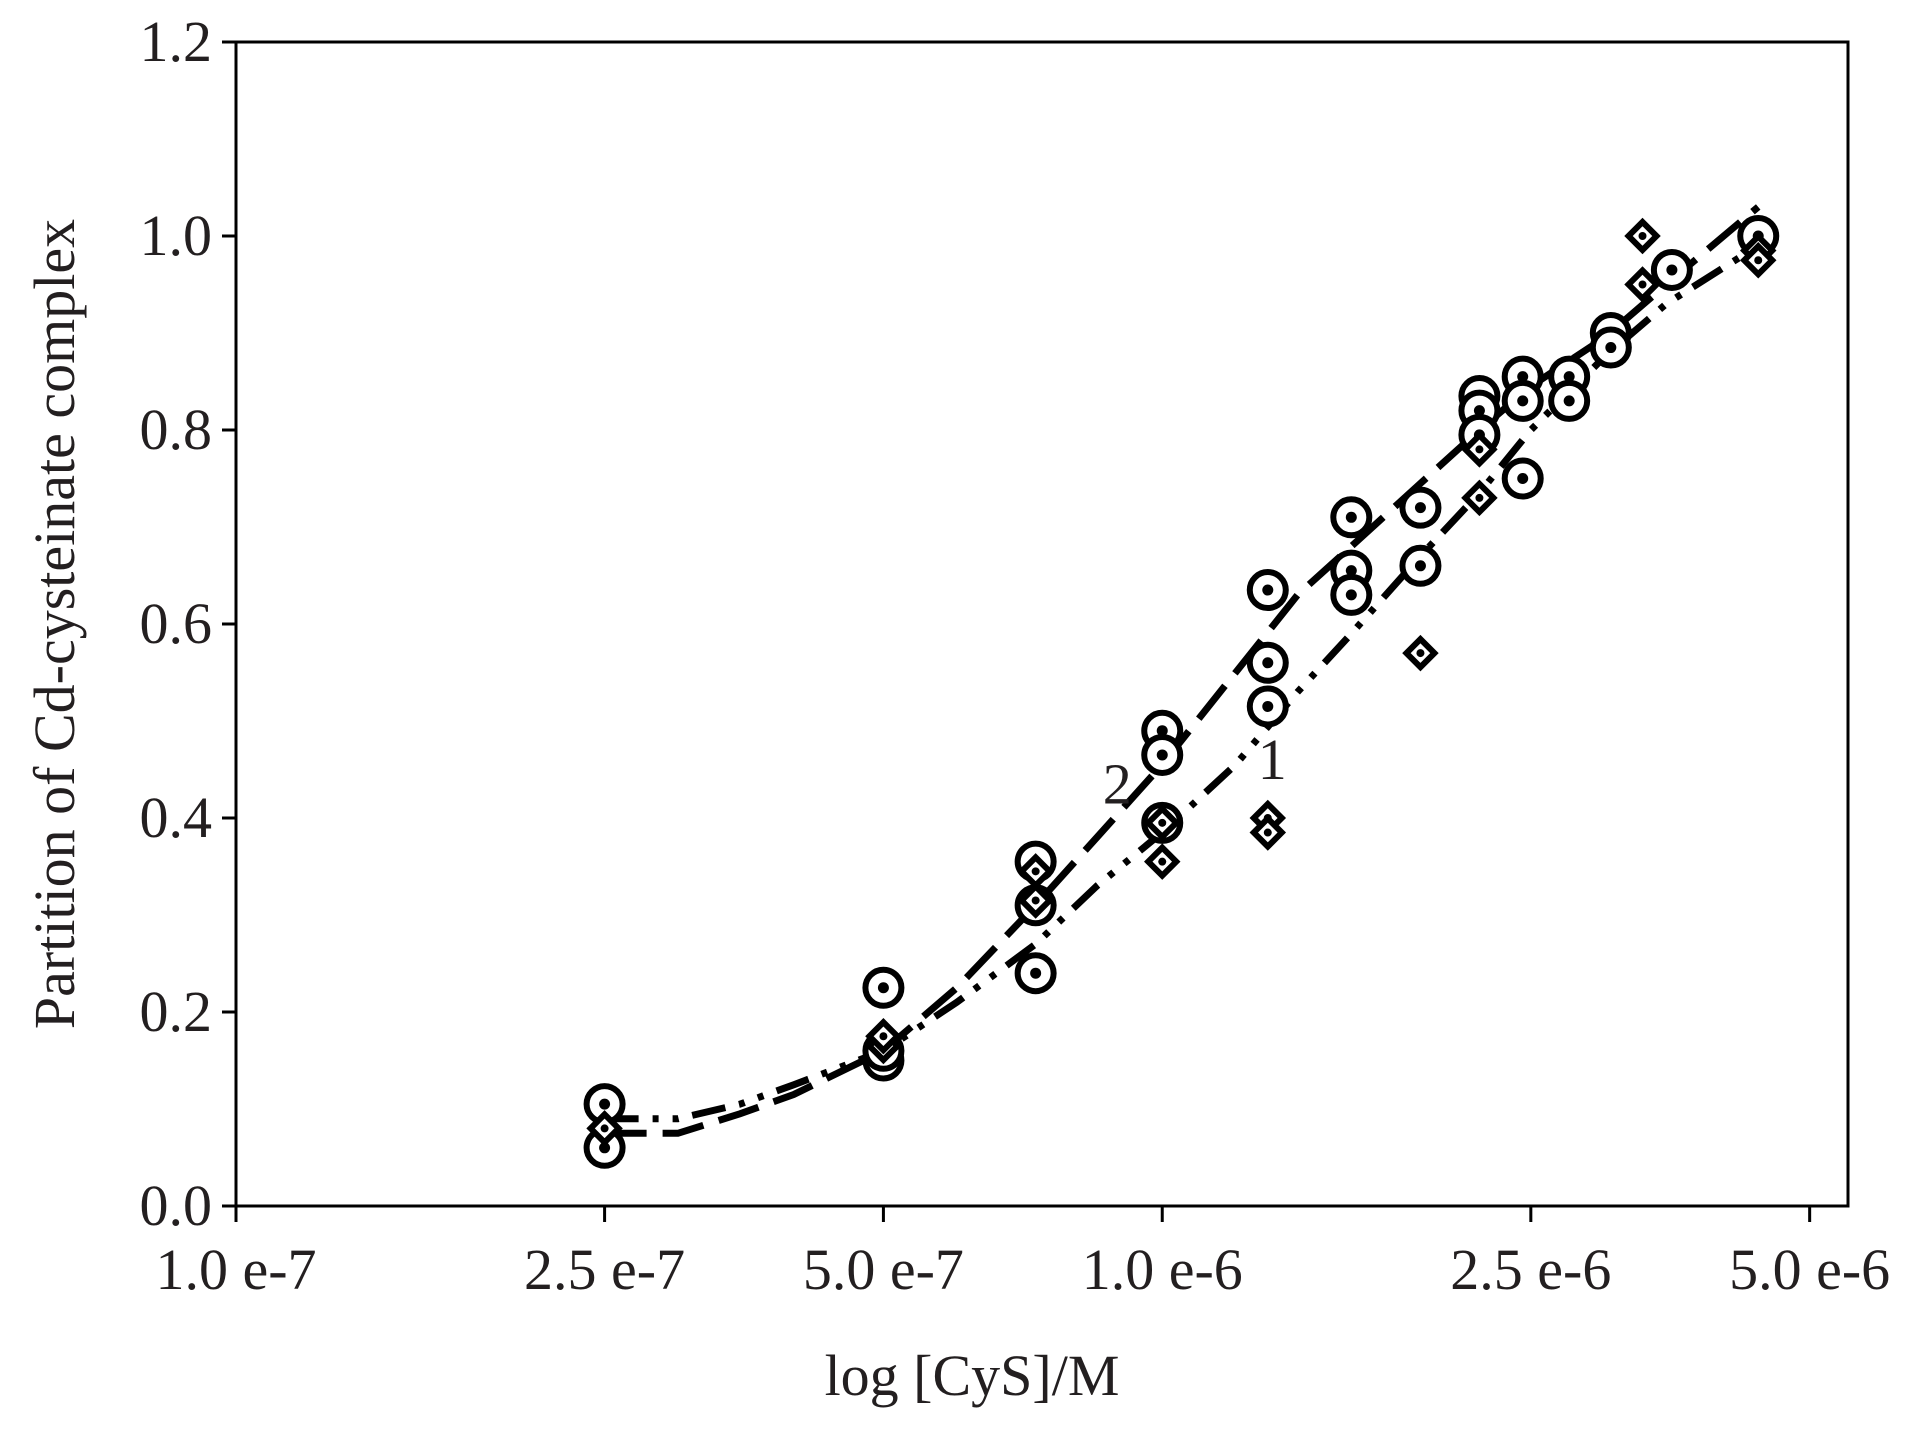 Image resolution: width=1910 pixels, height=1440 pixels. What do you see at coordinates (972, 1375) in the screenshot?
I see `x-axis-title: log [CyS]/M` at bounding box center [972, 1375].